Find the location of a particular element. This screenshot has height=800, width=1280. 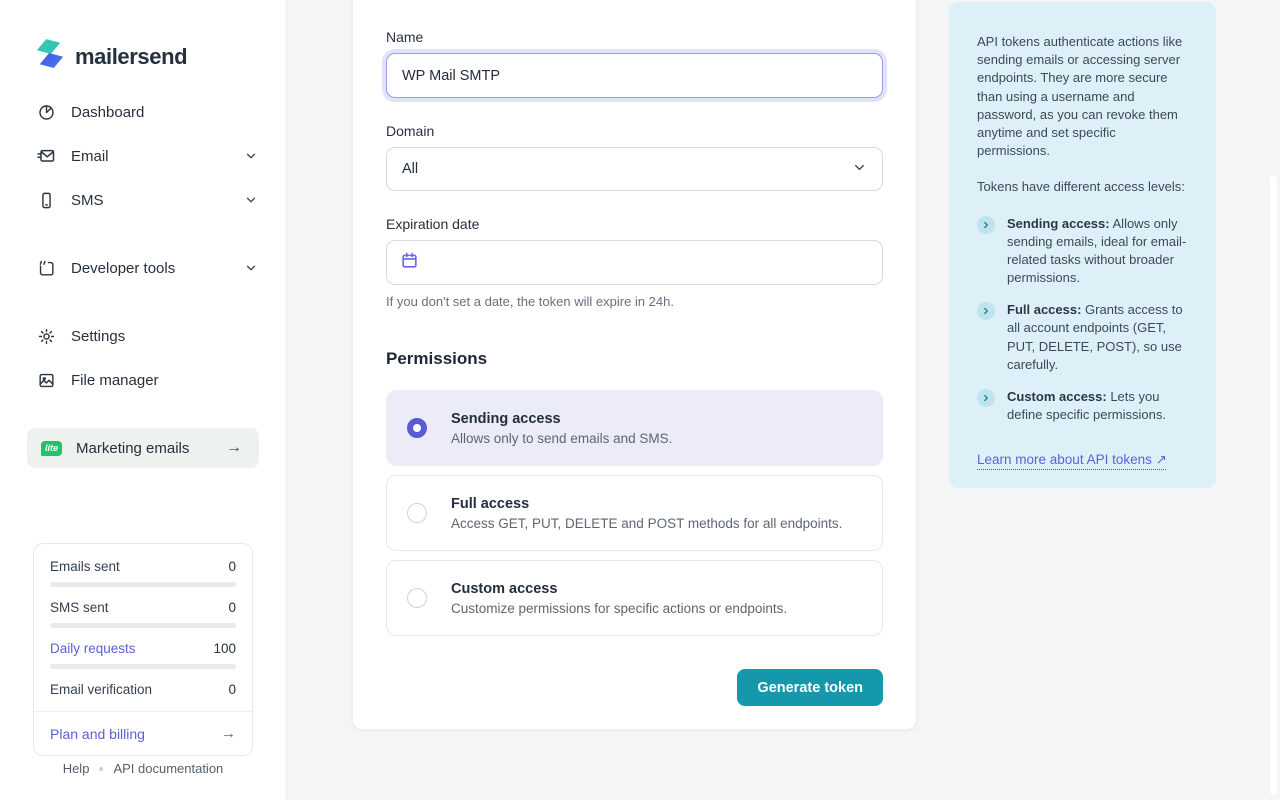

usage-row-emails-sent: Emails sent 0 is located at coordinates (143, 573).